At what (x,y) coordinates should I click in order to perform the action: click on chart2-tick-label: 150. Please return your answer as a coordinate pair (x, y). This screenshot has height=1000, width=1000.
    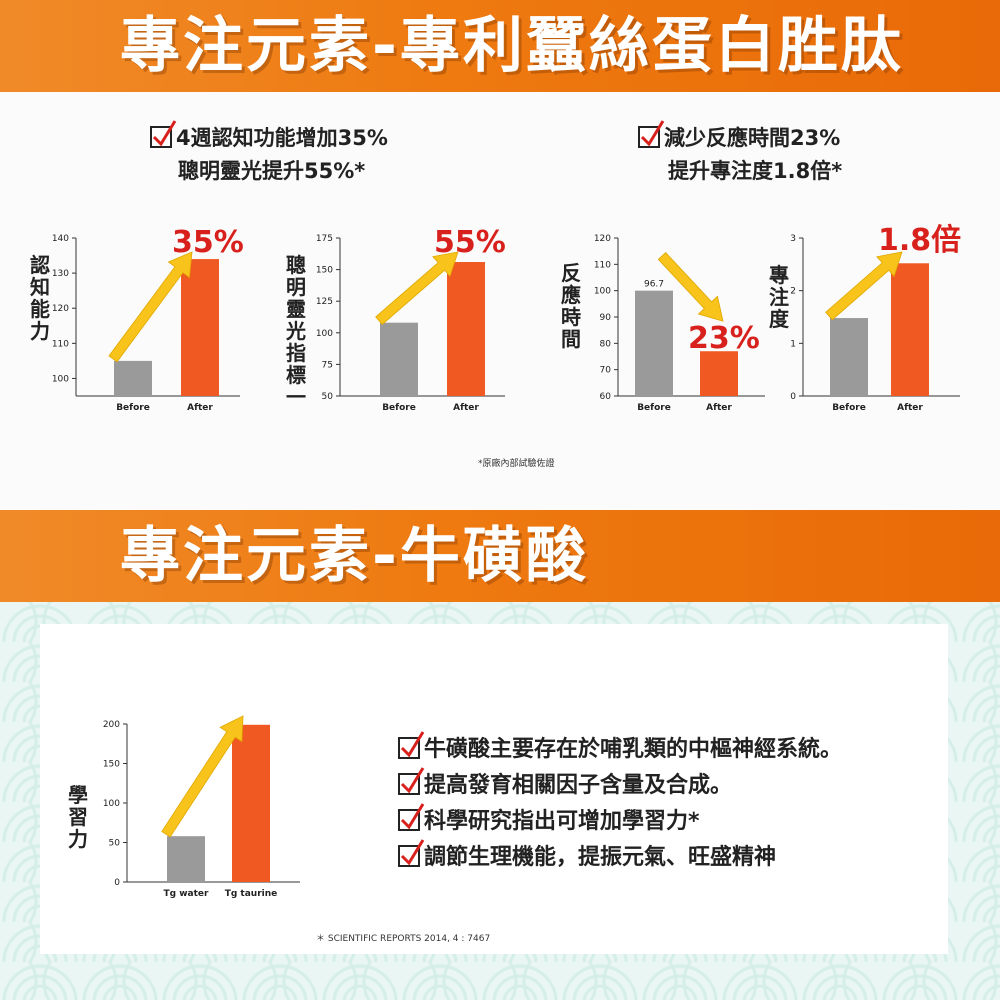
    Looking at the image, I should click on (324, 271).